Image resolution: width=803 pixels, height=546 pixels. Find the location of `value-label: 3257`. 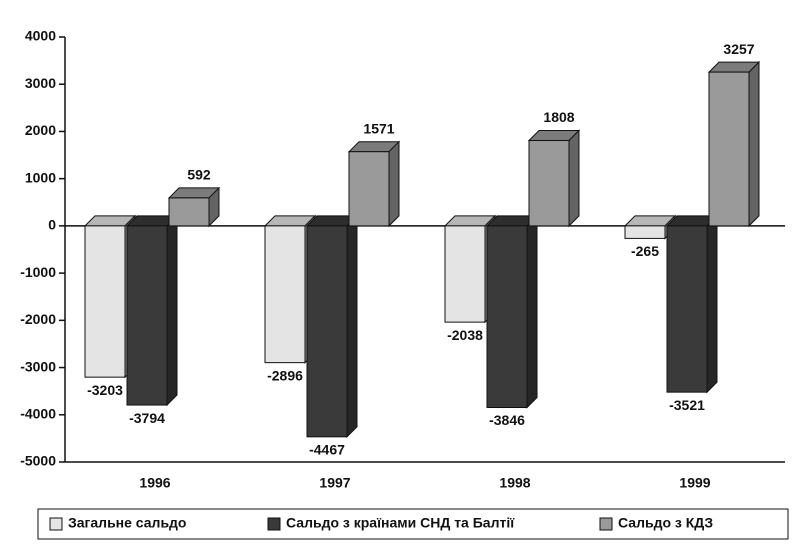

value-label: 3257 is located at coordinates (738, 49).